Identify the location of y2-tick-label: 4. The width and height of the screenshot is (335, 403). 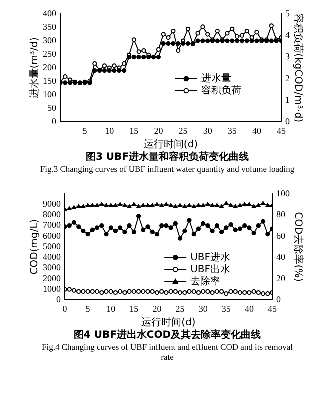
(288, 35).